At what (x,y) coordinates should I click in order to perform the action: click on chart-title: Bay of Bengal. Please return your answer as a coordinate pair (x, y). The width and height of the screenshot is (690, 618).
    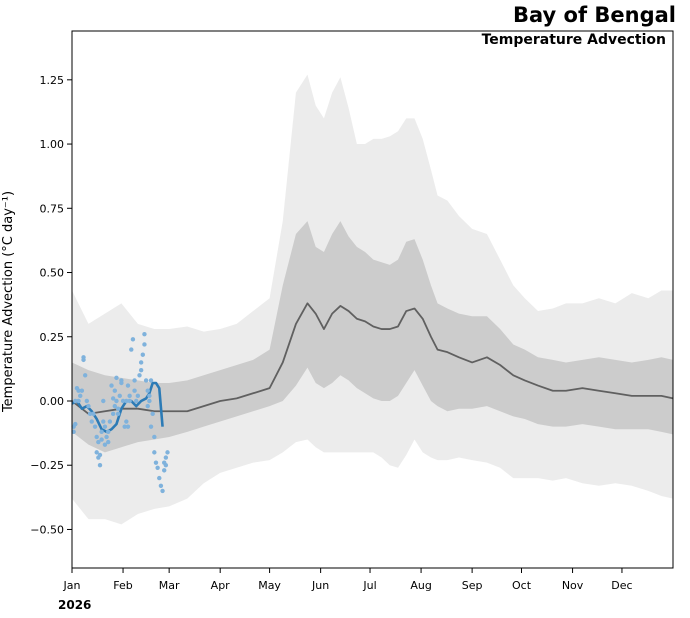
    Looking at the image, I should click on (594, 15).